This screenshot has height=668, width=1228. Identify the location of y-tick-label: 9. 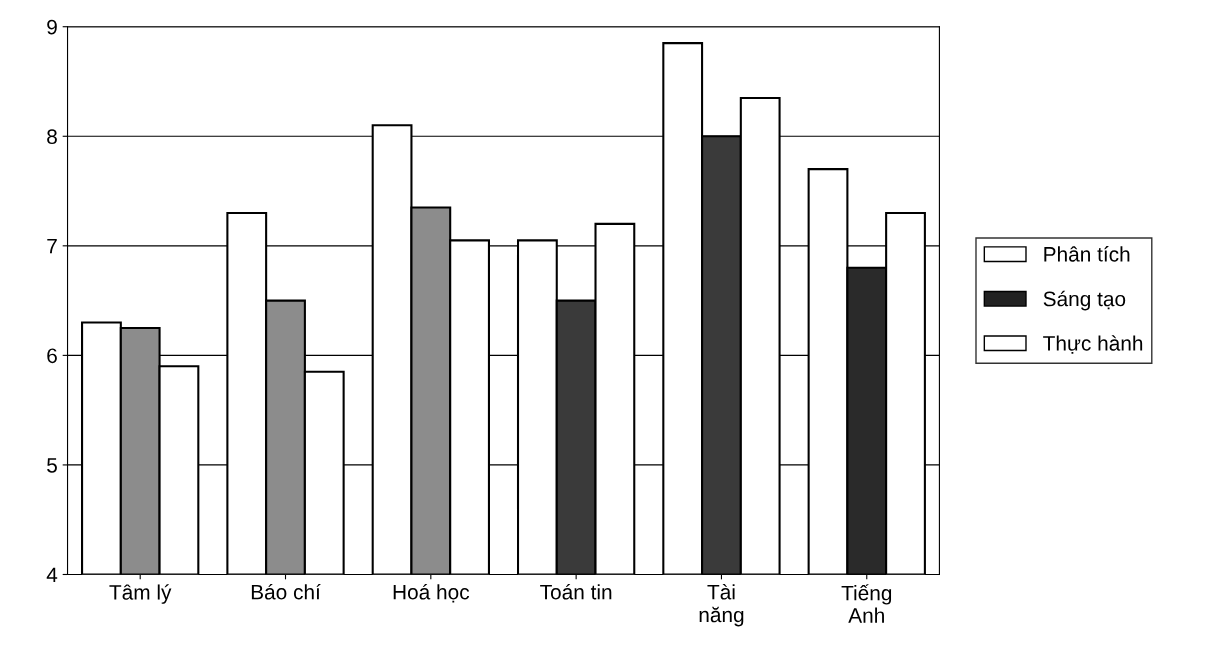
(52, 27).